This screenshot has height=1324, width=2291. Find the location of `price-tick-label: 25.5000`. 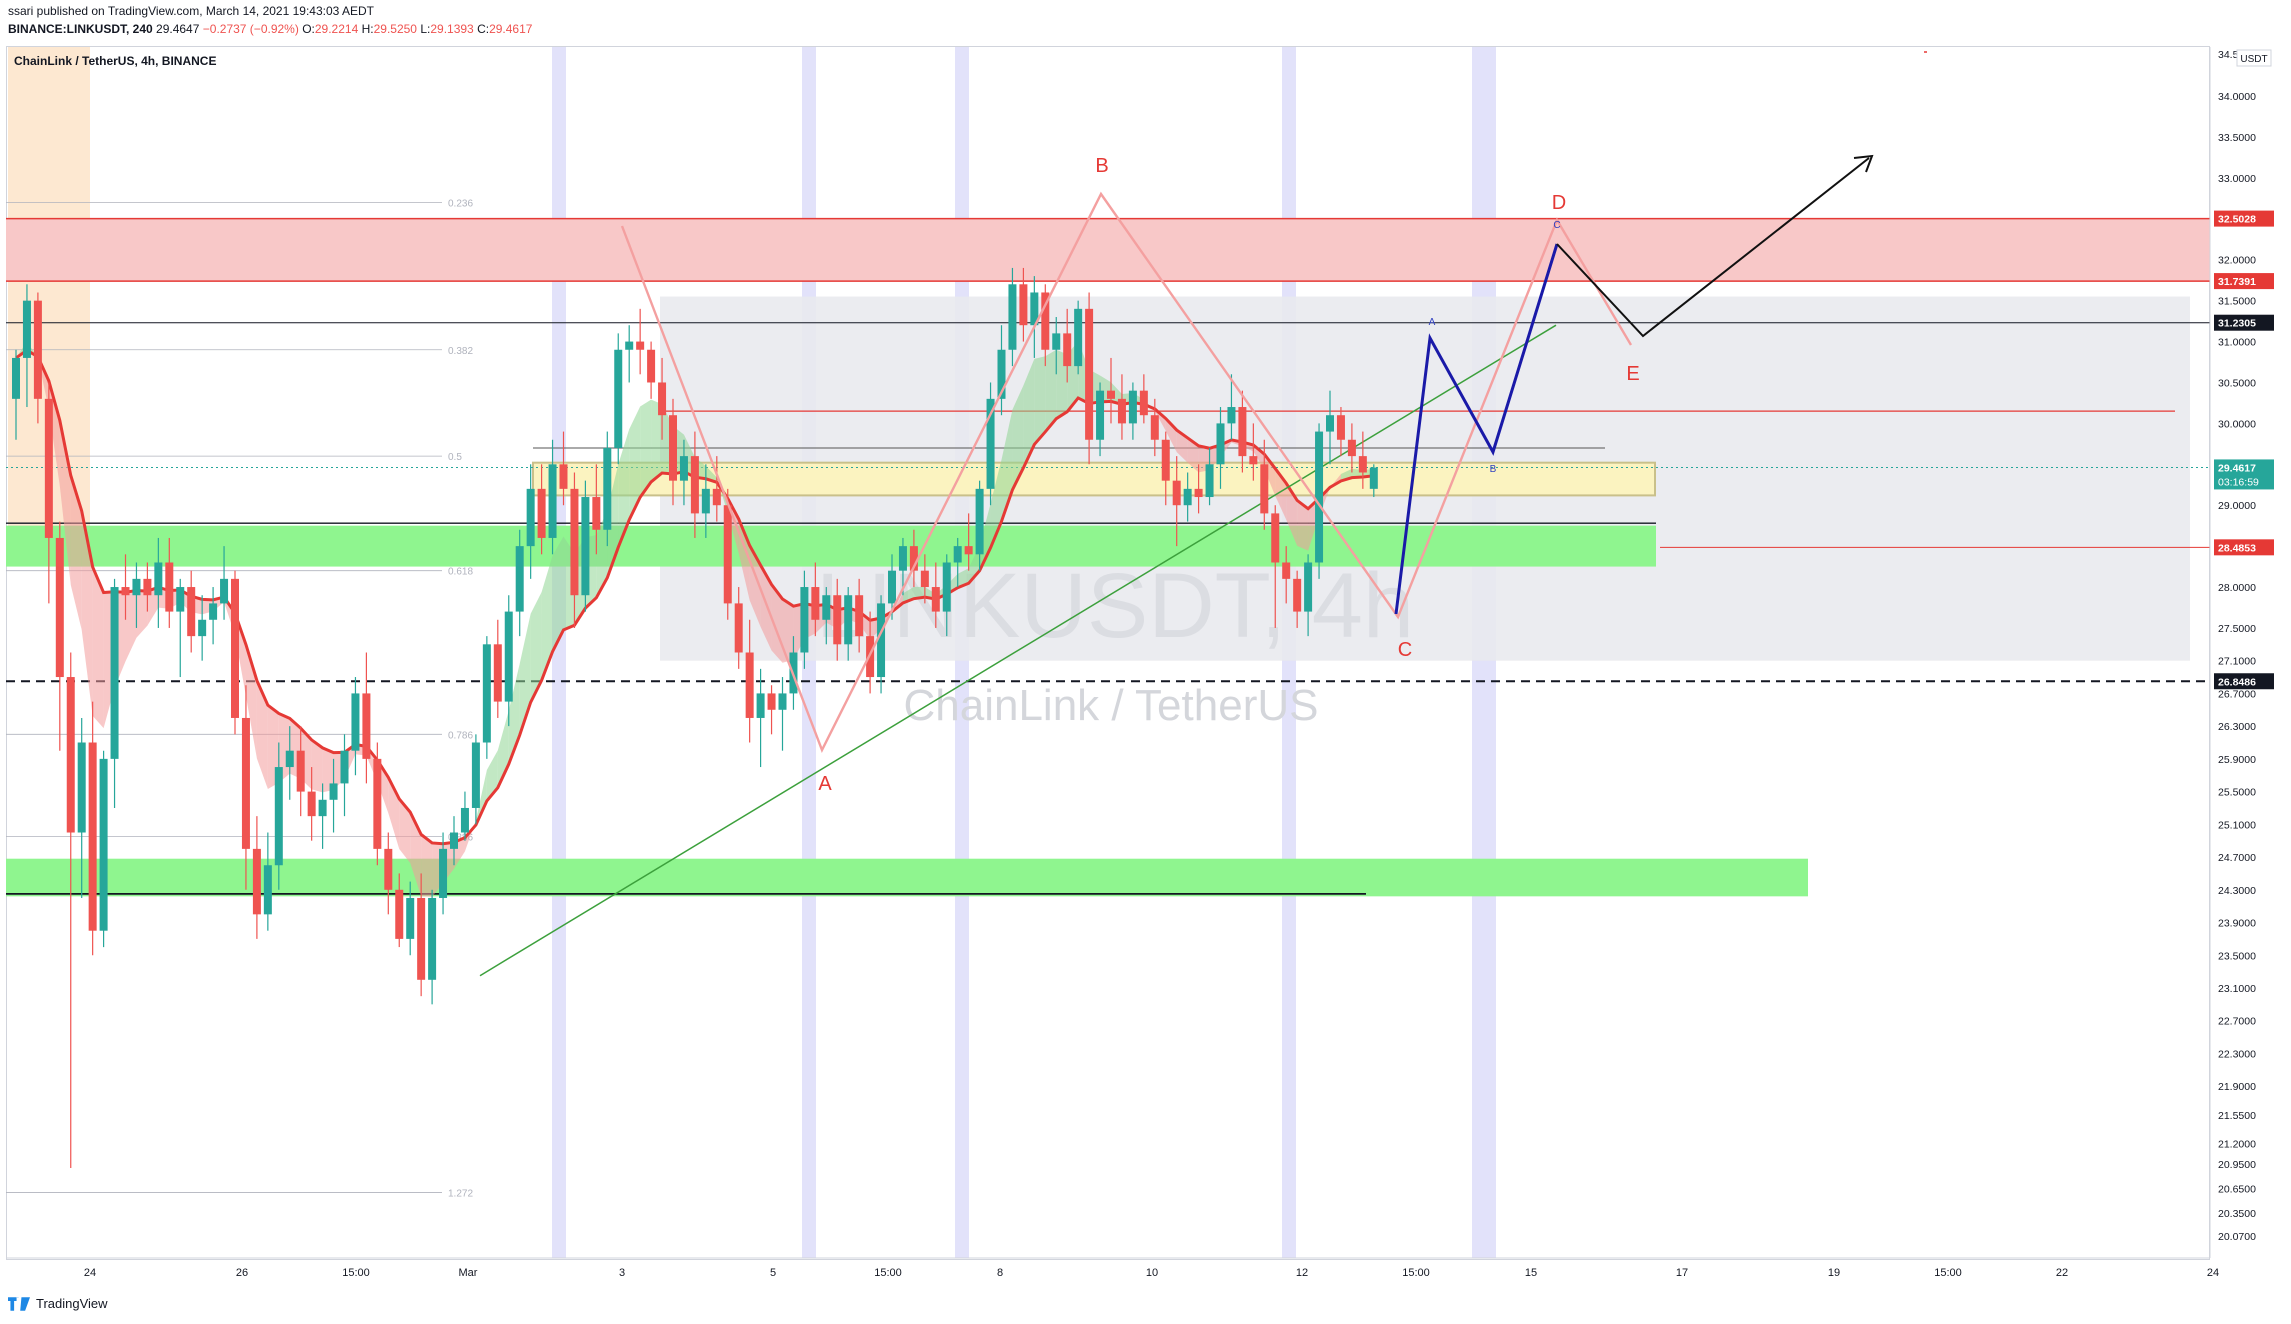

price-tick-label: 25.5000 is located at coordinates (2237, 793).